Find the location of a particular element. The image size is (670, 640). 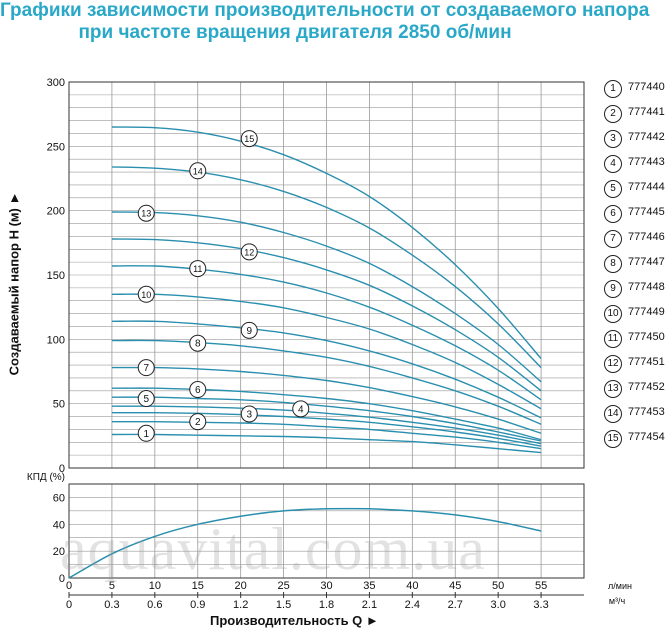

curve-label-number: 5 is located at coordinates (146, 399).